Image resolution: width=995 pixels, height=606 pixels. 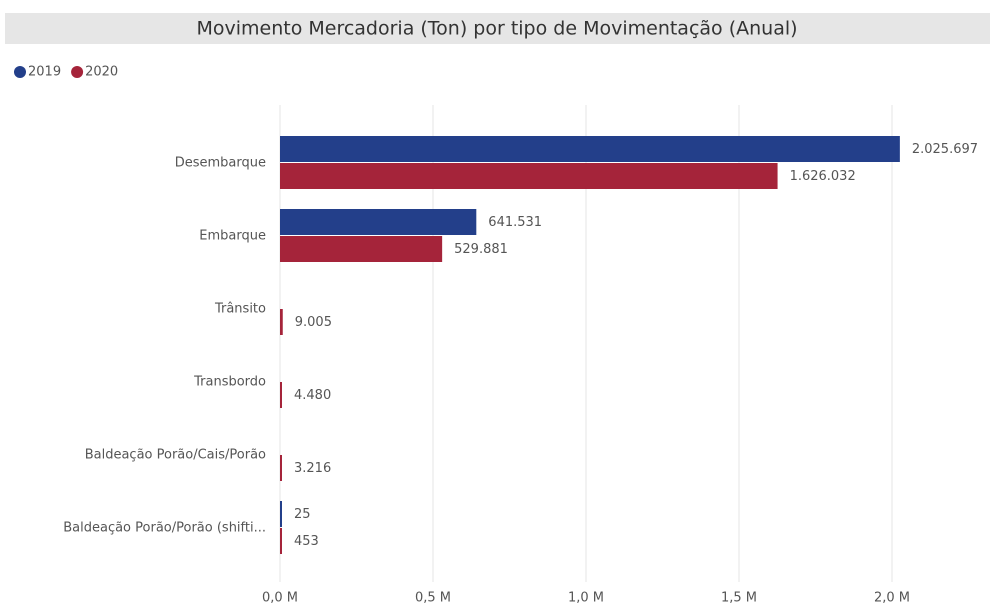 I want to click on value-label: 453, so click(x=306, y=541).